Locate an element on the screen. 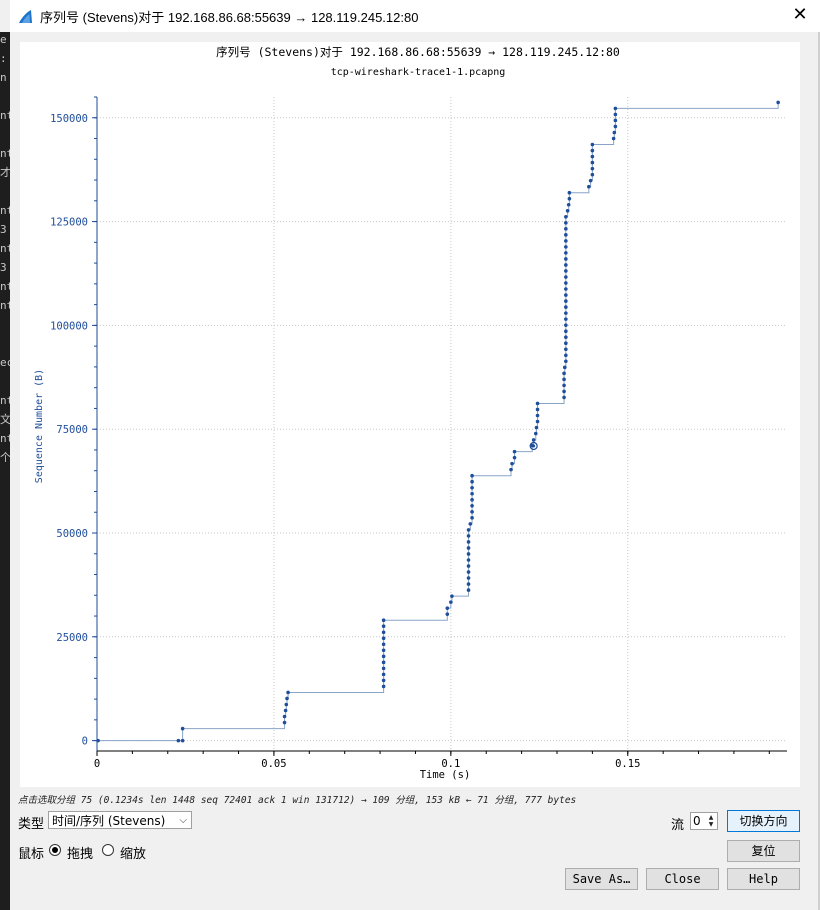 The width and height of the screenshot is (820, 910). background-text-fragment: ec is located at coordinates (7, 362).